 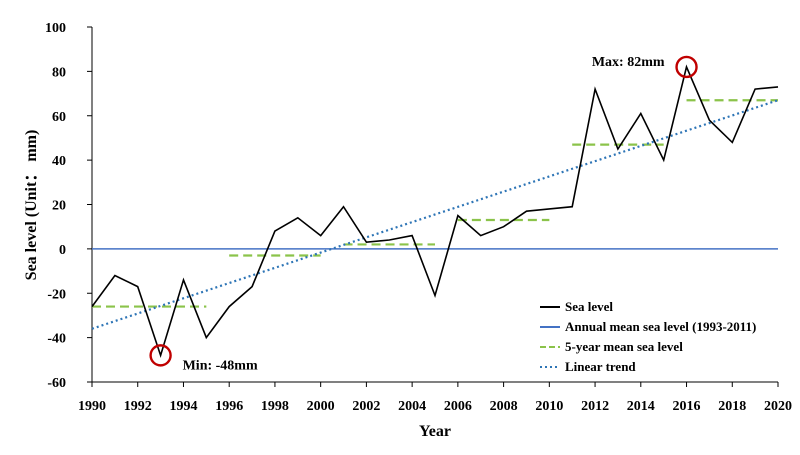 What do you see at coordinates (641, 406) in the screenshot?
I see `x-tick-label: 2014` at bounding box center [641, 406].